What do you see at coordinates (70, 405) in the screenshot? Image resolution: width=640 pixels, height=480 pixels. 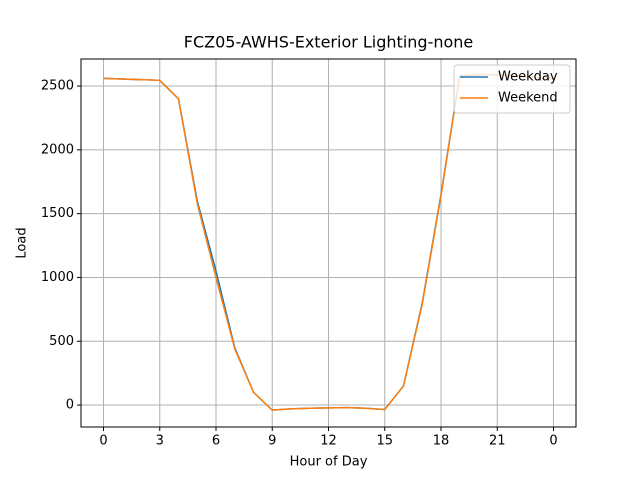 I see `y-tick-label: 0` at bounding box center [70, 405].